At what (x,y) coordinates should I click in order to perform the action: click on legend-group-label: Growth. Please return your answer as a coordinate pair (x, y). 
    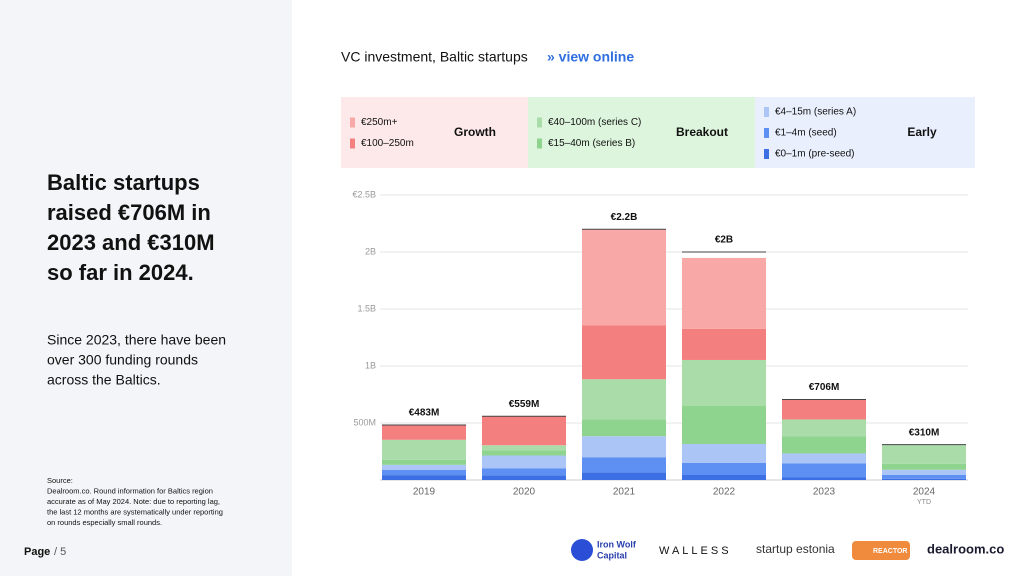
    Looking at the image, I should click on (475, 132).